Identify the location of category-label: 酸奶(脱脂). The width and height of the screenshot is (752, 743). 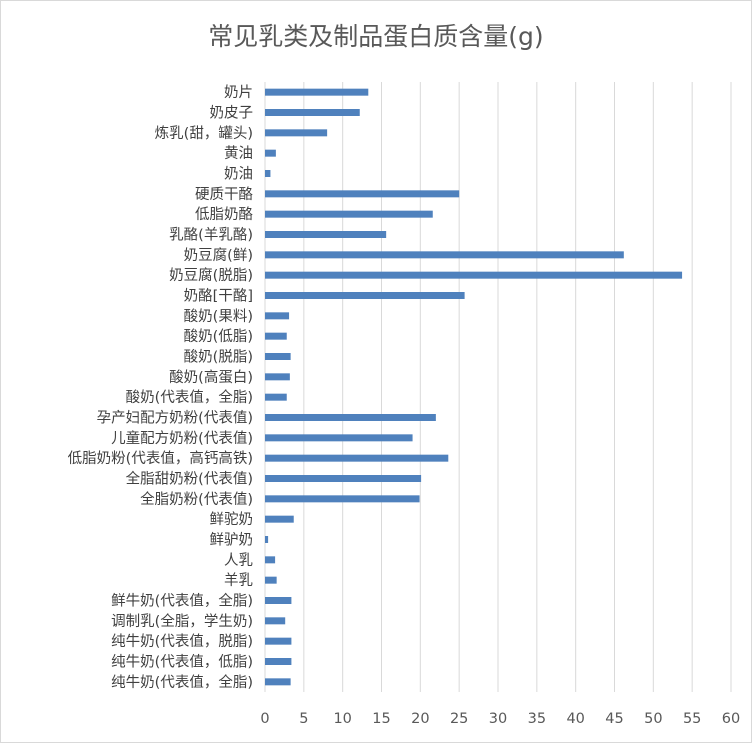
(218, 357).